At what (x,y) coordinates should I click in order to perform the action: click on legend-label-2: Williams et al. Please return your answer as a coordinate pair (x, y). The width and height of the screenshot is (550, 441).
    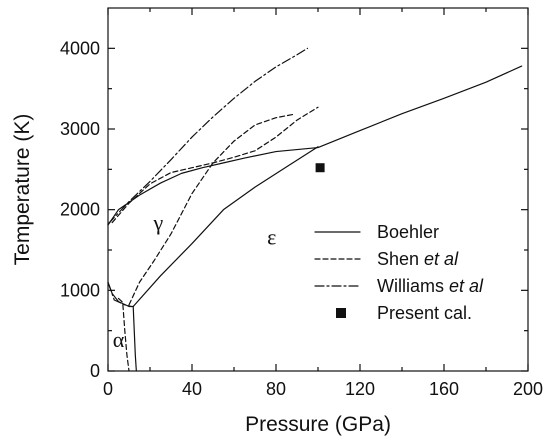
    Looking at the image, I should click on (430, 286).